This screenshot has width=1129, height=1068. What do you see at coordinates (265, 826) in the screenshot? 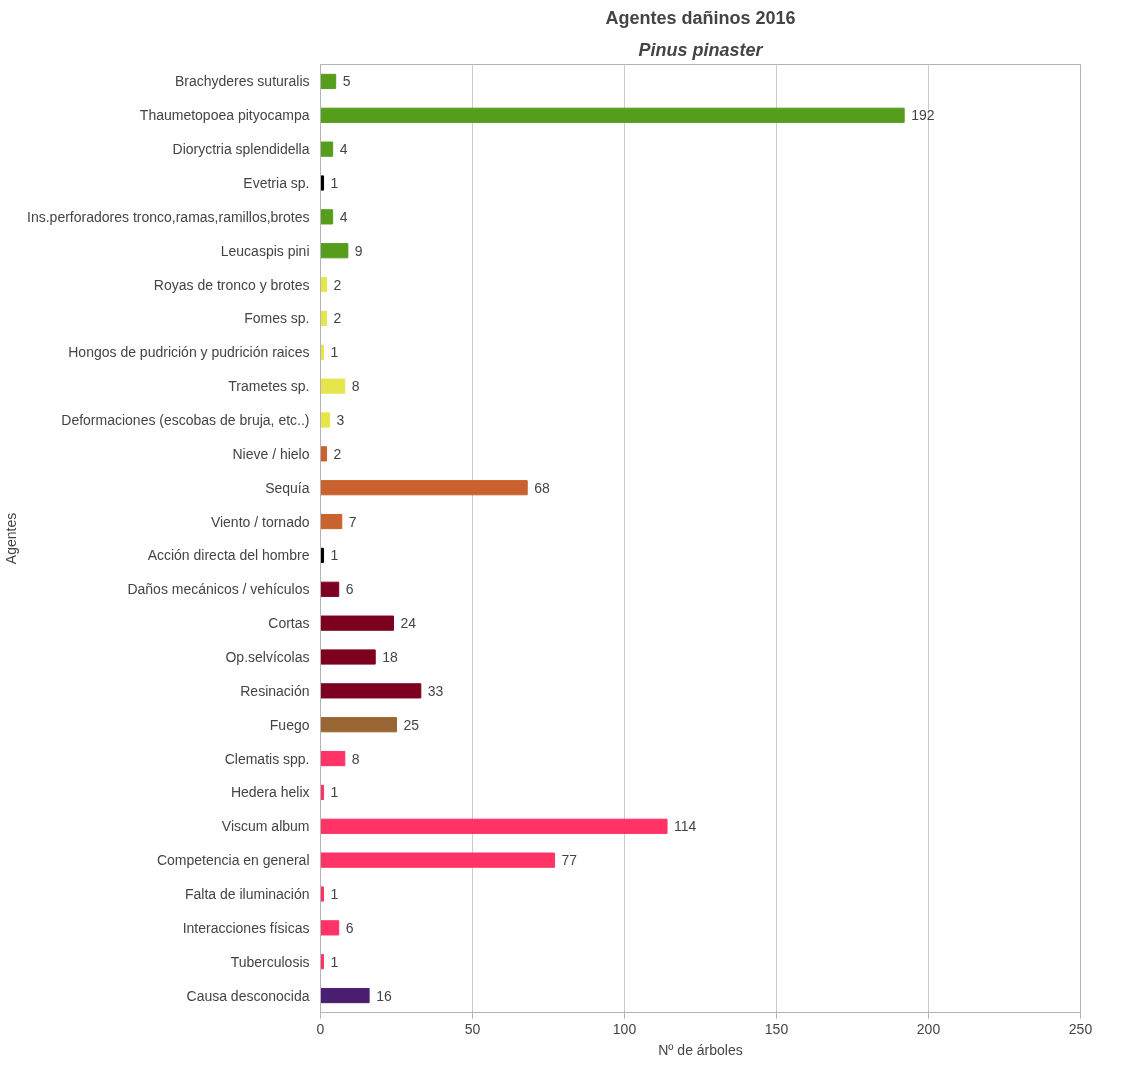
I see `y-tick-label: Viscum album` at bounding box center [265, 826].